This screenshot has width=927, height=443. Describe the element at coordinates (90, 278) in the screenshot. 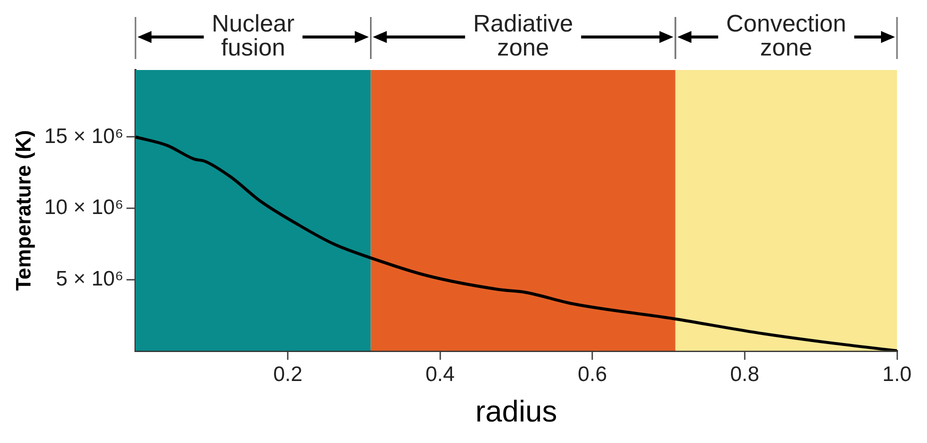

I see `y-tick-label: 5 × 10⁶` at that location.